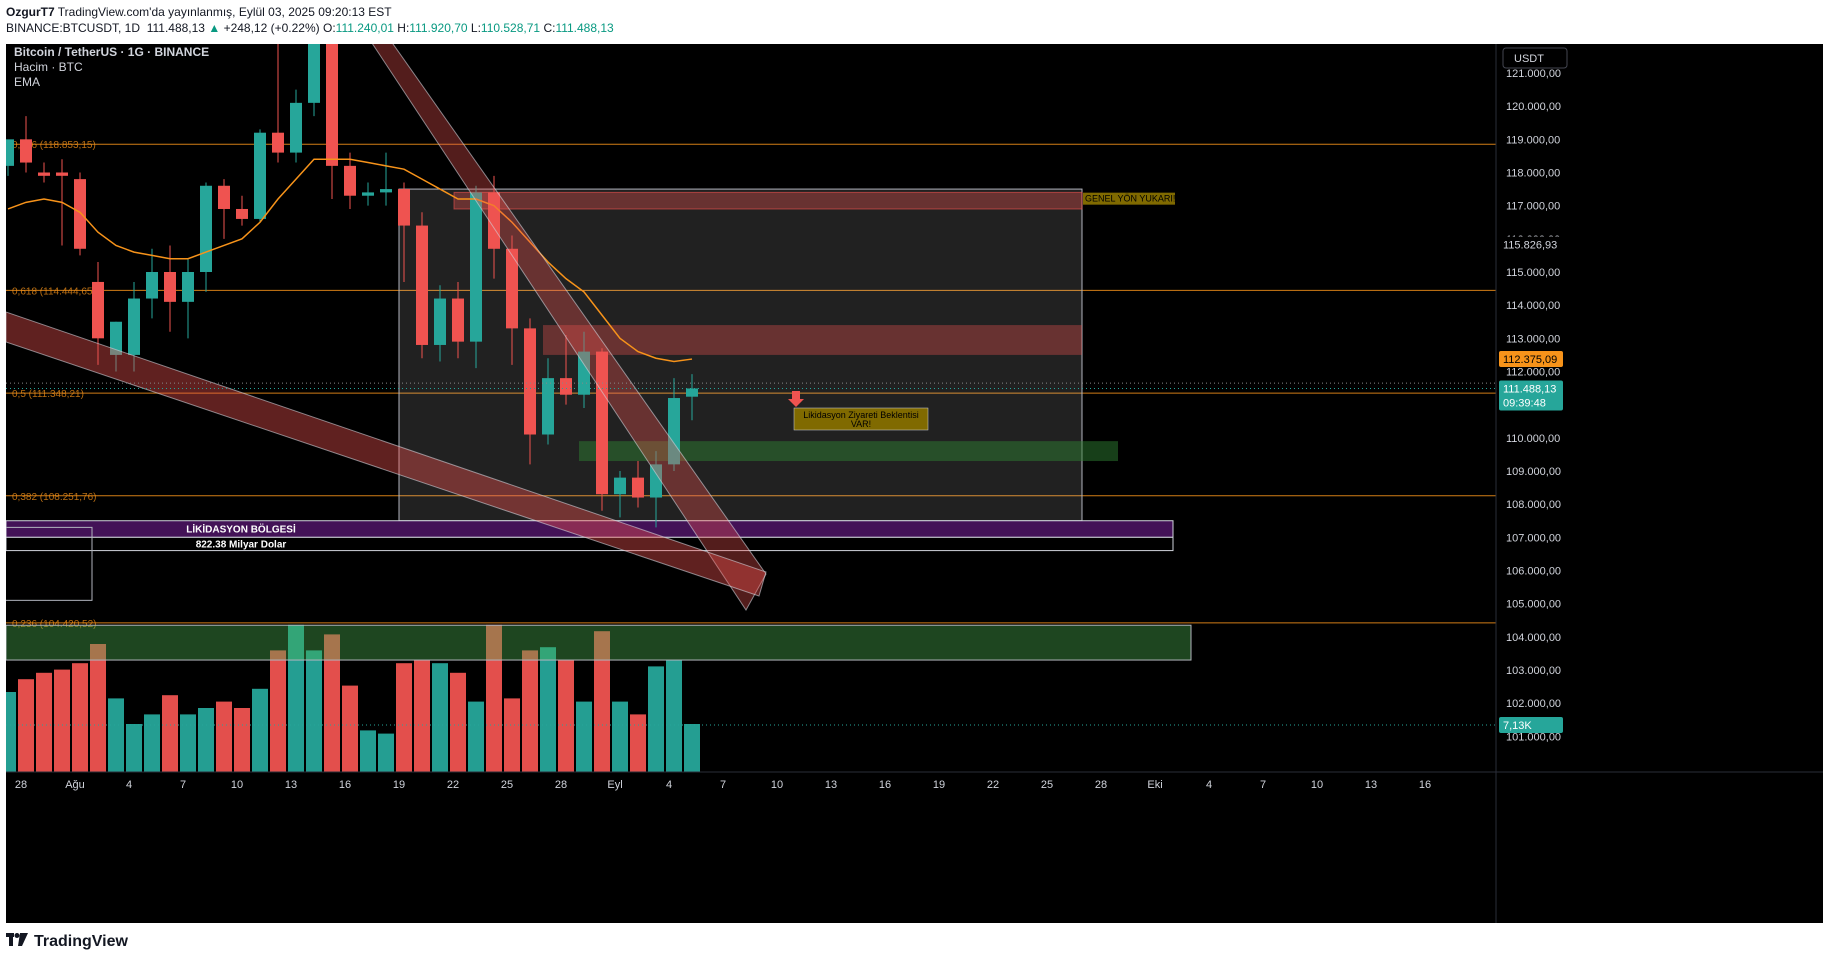 The height and width of the screenshot is (960, 1829). I want to click on ema-line, so click(350, 260).